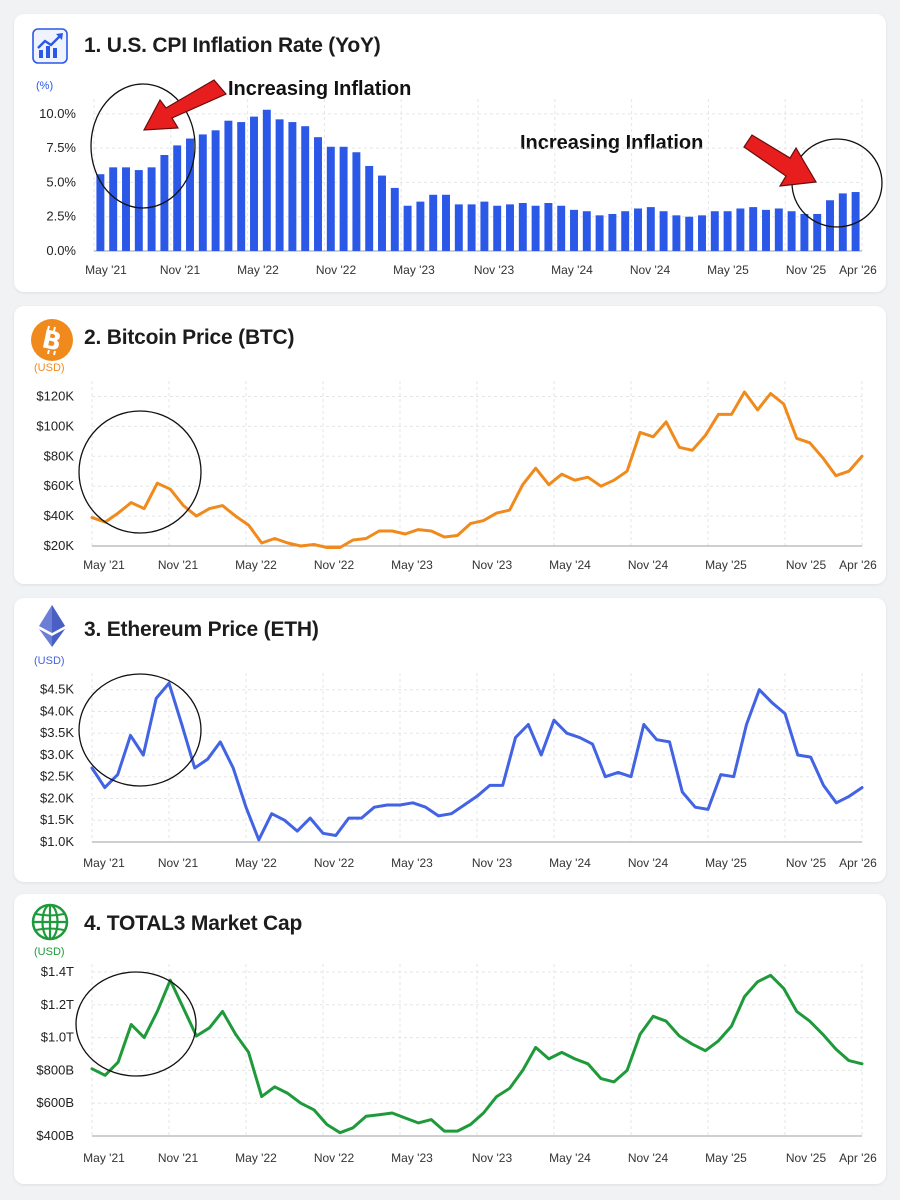 Image resolution: width=900 pixels, height=1200 pixels. Describe the element at coordinates (57, 113) in the screenshot. I see `y-tick-label: 10.0%` at that location.